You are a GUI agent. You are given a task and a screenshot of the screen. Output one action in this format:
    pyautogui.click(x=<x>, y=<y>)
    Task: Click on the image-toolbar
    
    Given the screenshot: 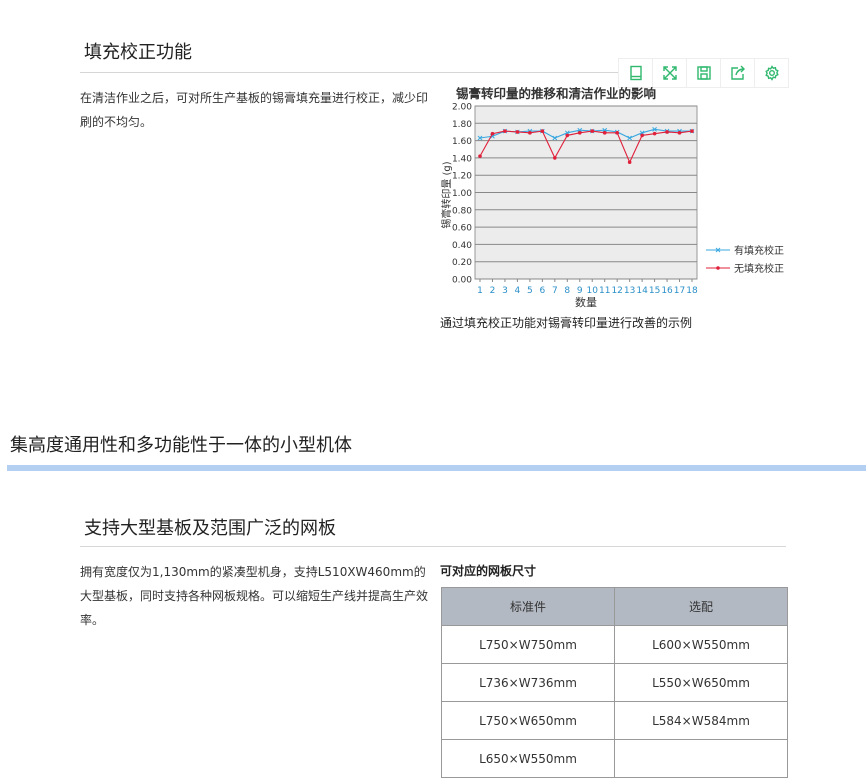 What is the action you would take?
    pyautogui.click(x=703, y=73)
    